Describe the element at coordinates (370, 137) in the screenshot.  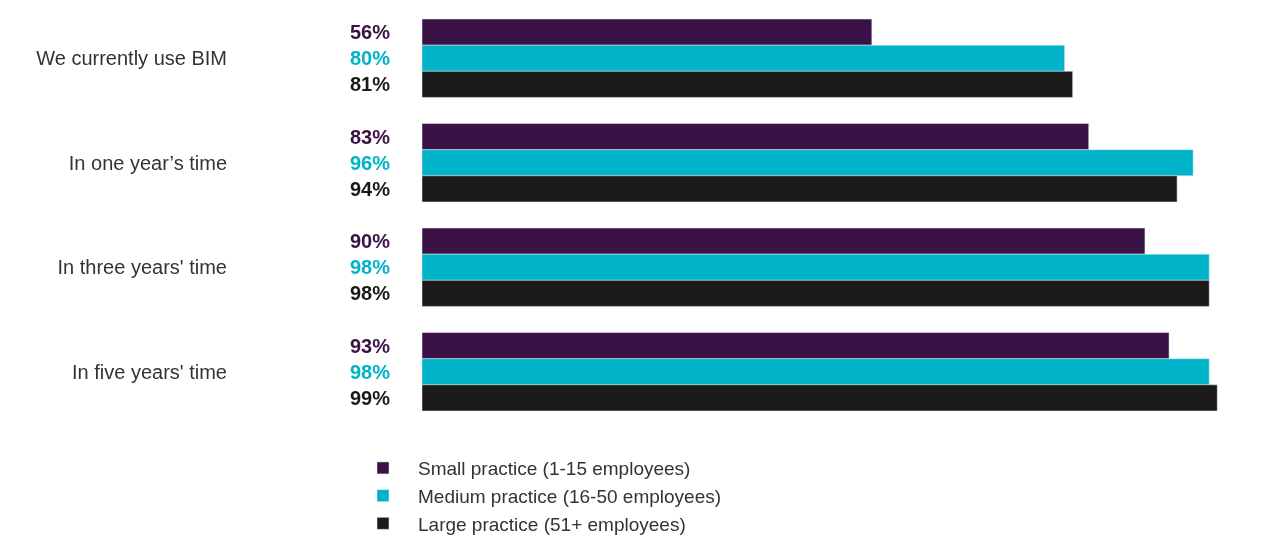
I see `data-label: 83%` at that location.